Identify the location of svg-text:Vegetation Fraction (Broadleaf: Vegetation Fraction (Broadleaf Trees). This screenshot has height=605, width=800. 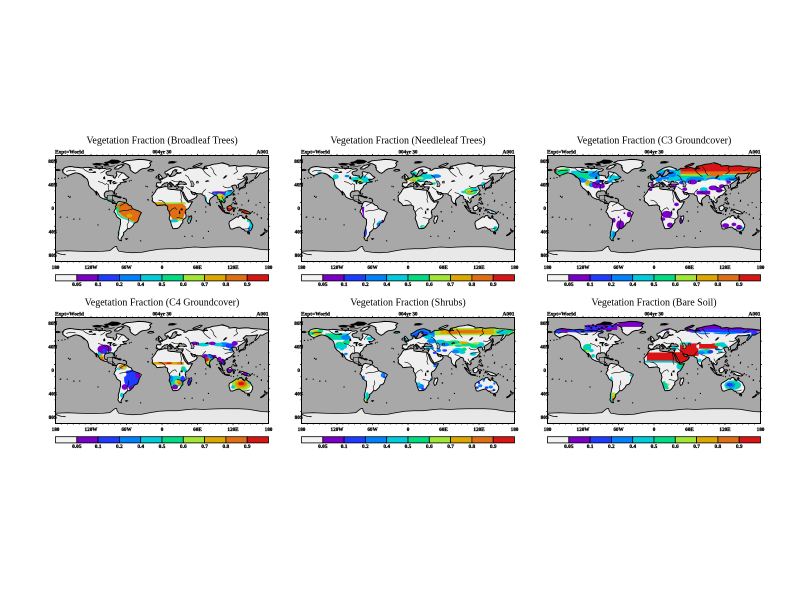
(161, 140).